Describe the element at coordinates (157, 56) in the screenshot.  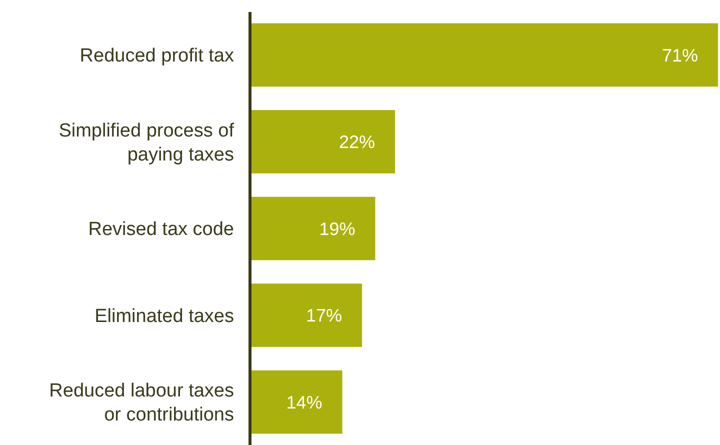
I see `y-tick-label: Reduced profit tax` at that location.